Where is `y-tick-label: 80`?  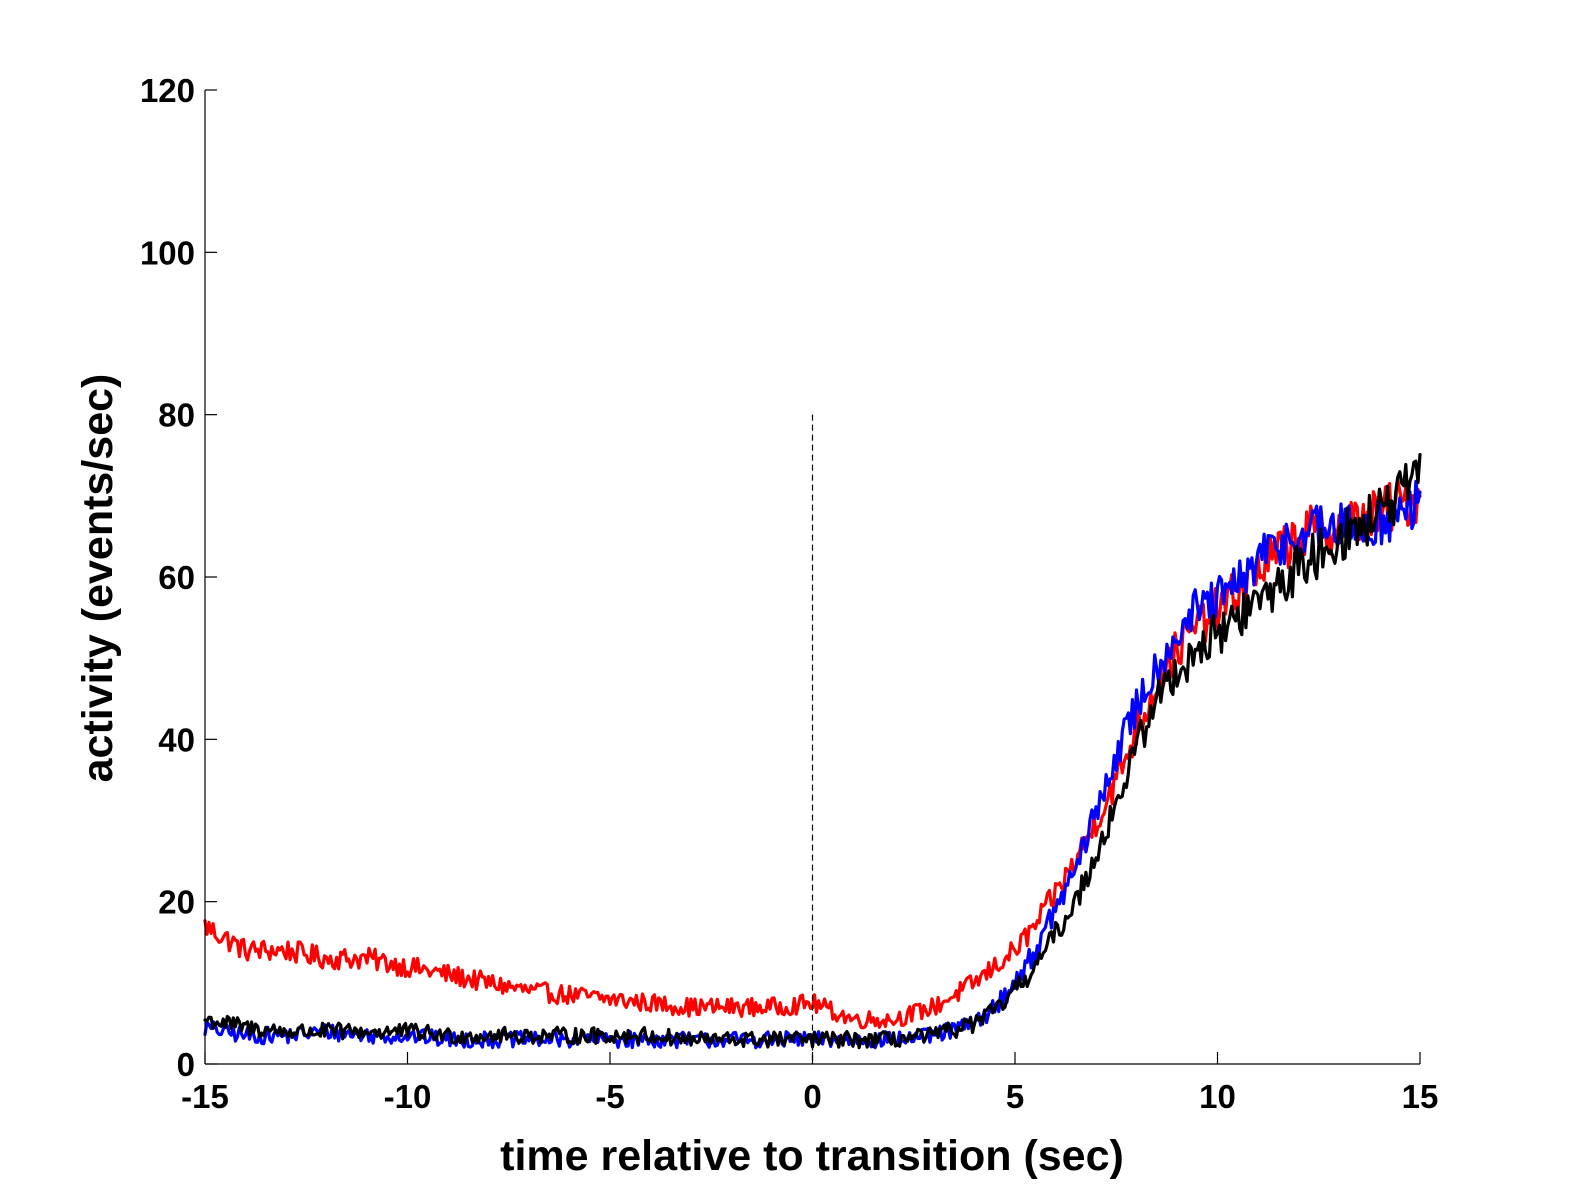 y-tick-label: 80 is located at coordinates (176, 415).